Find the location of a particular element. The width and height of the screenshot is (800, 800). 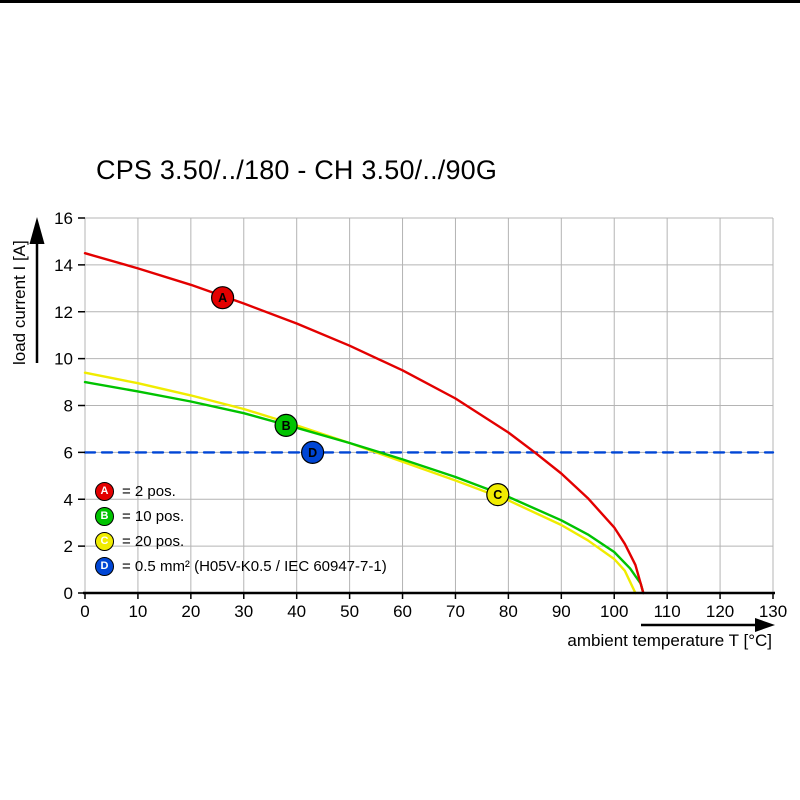

marker-letter-A: A is located at coordinates (222, 298).